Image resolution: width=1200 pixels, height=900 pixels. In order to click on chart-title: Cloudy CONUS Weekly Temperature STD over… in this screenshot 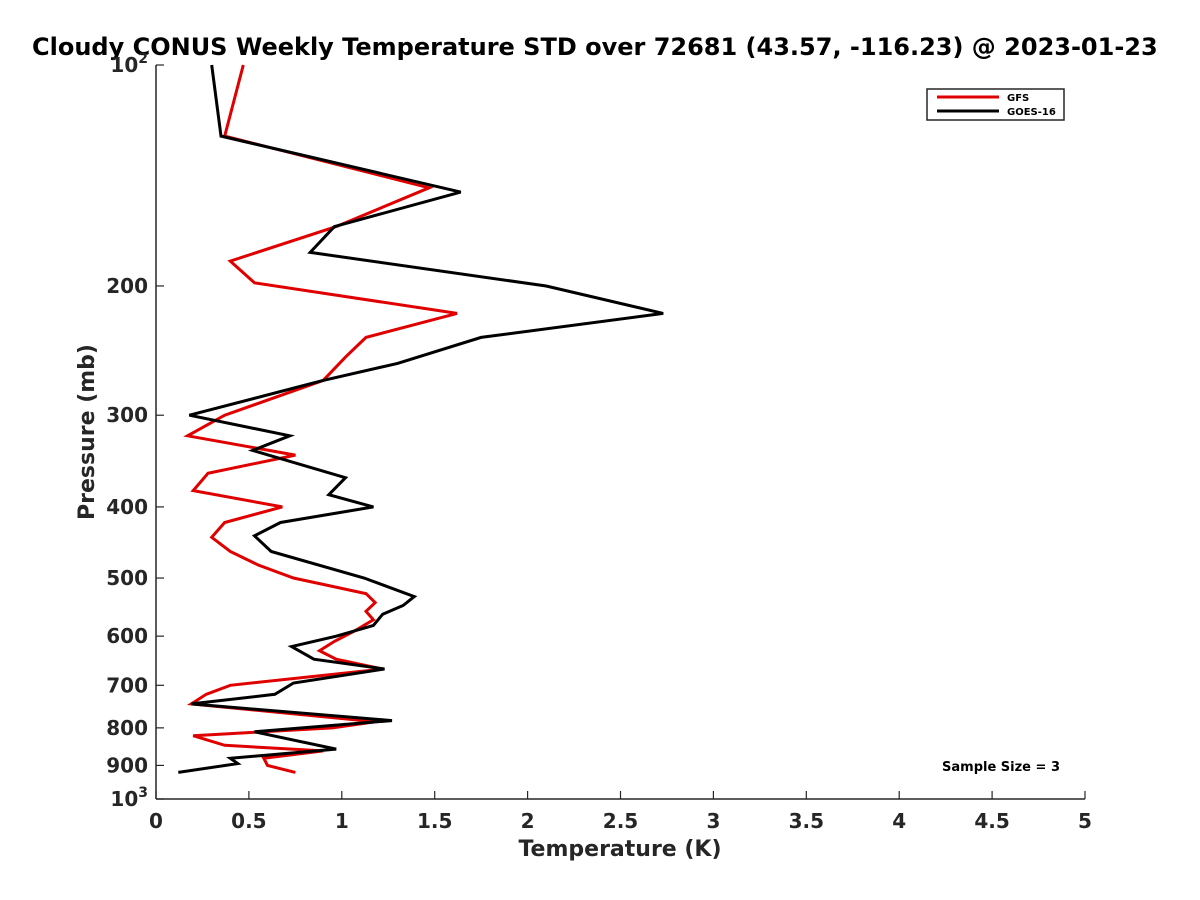, I will do `click(595, 47)`.